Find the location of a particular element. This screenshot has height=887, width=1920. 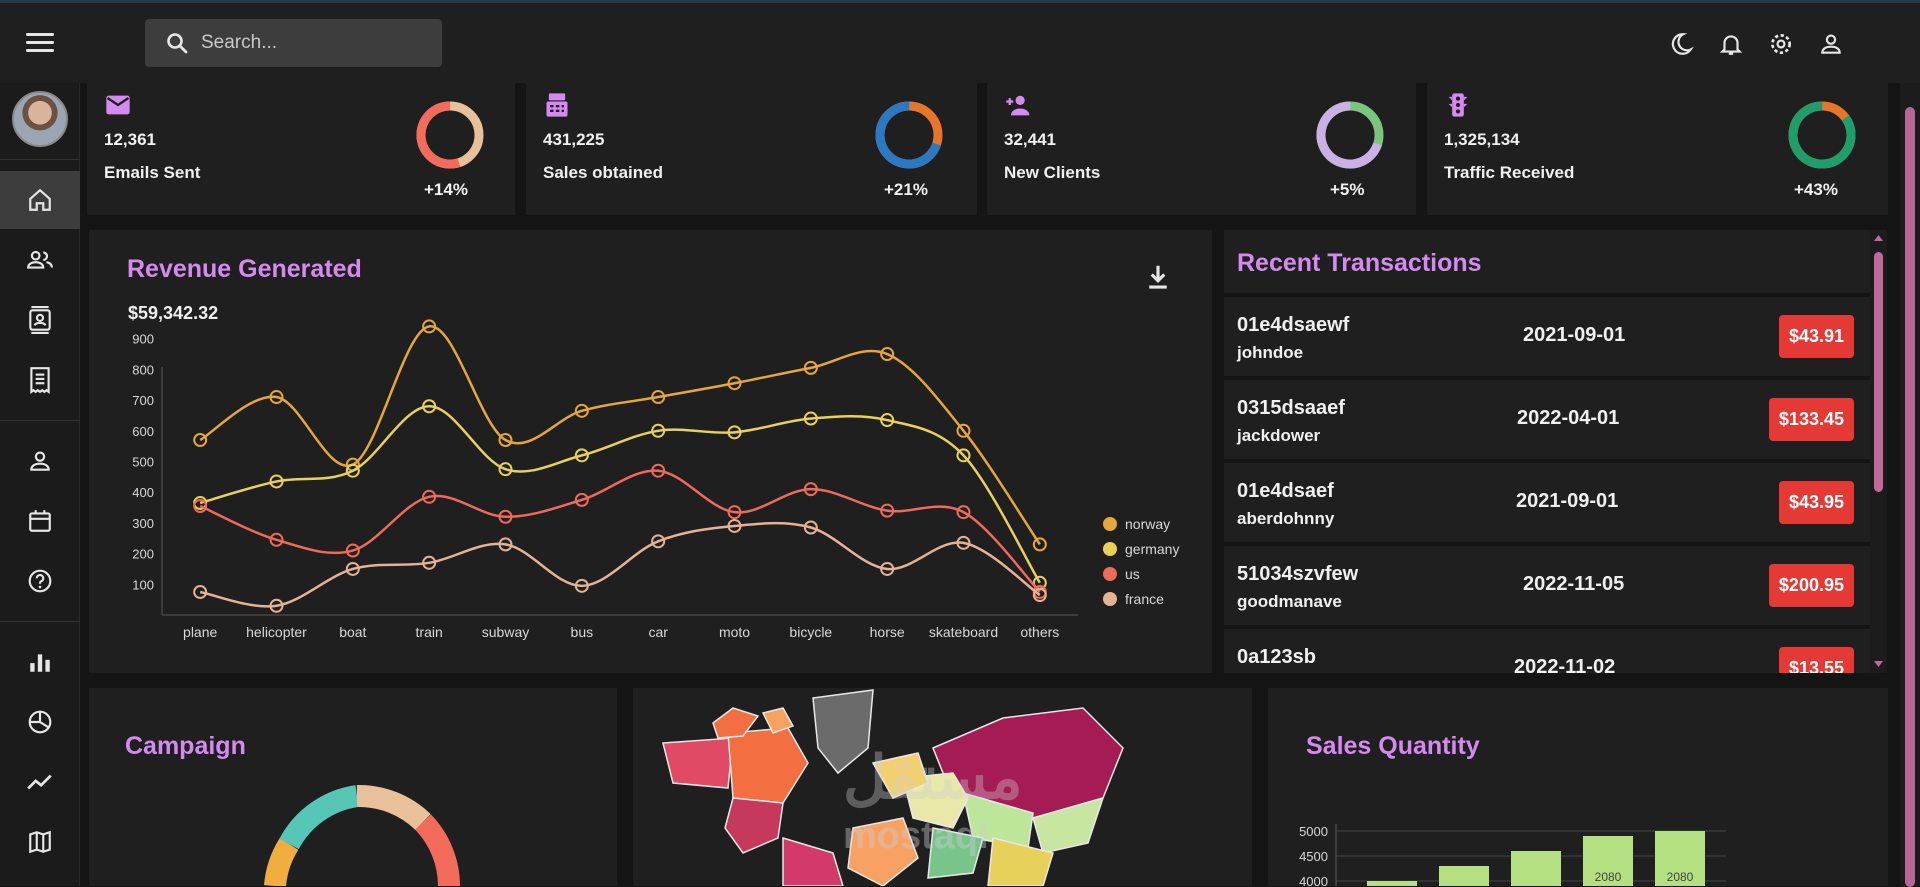

bar-chart-icon is located at coordinates (40, 663).